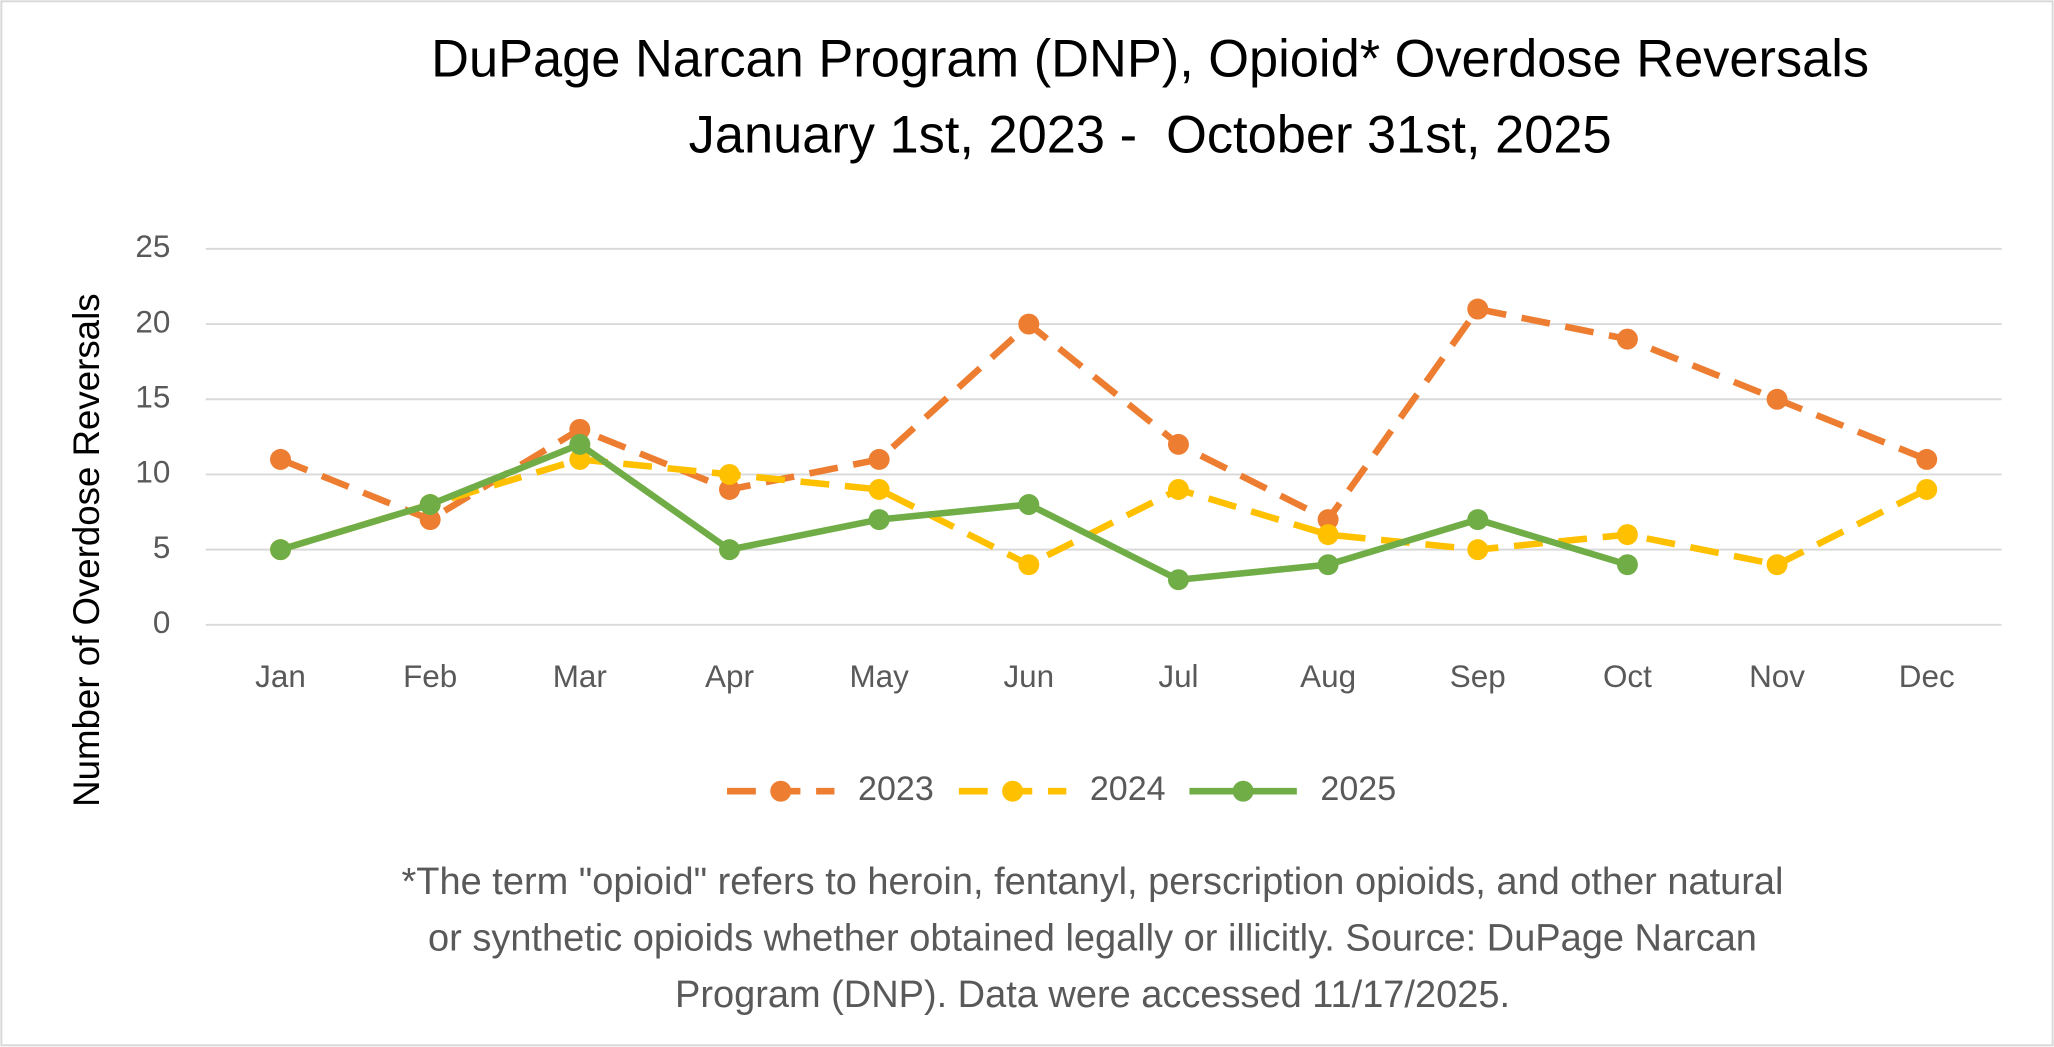  What do you see at coordinates (1128, 789) in the screenshot?
I see `legend-label: 2024` at bounding box center [1128, 789].